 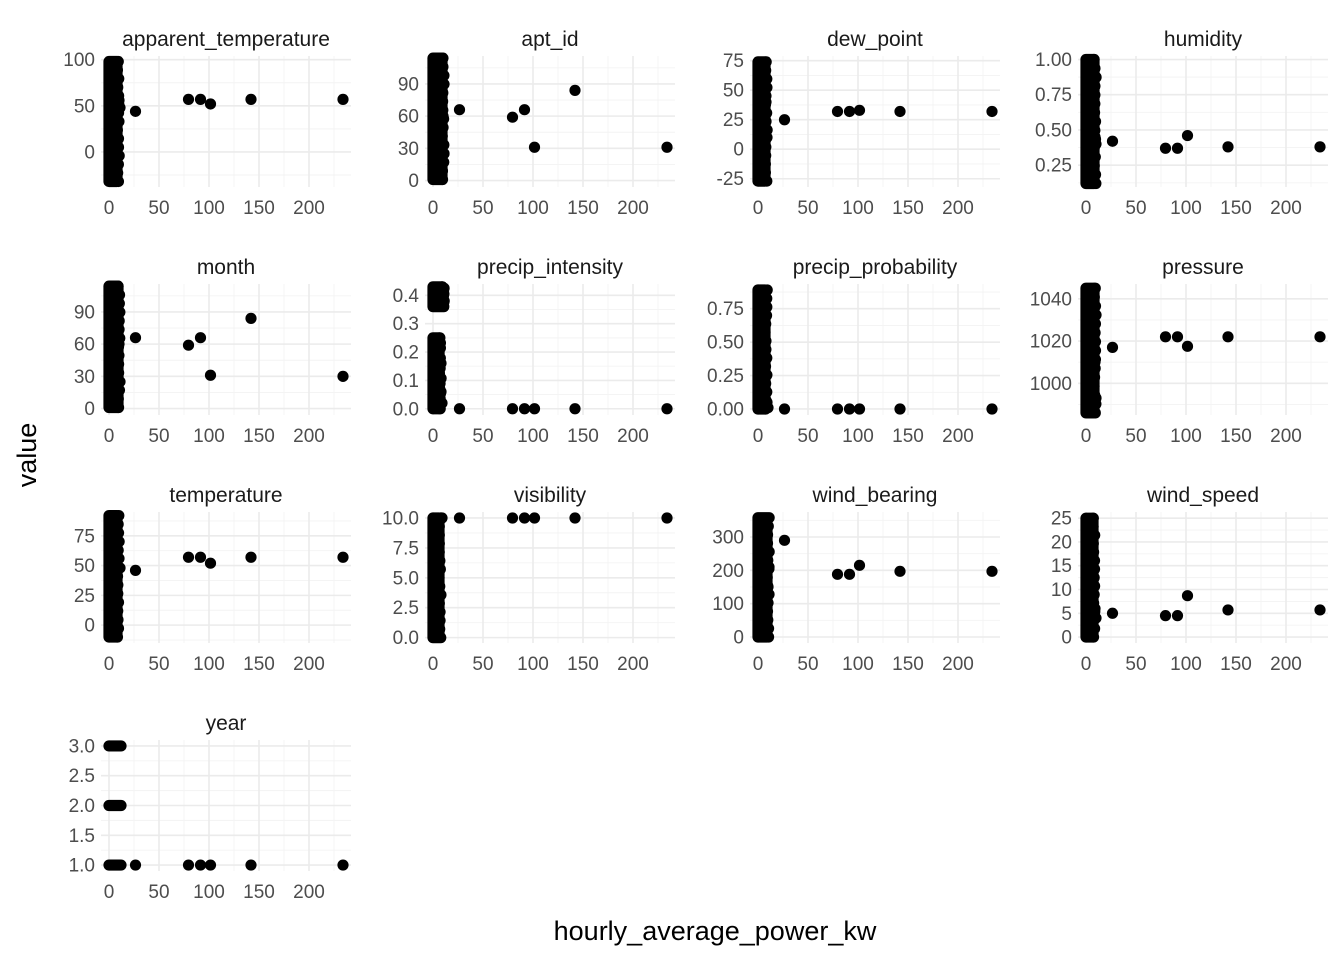 I want to click on y-tick-label: 1000, so click(x=1051, y=384).